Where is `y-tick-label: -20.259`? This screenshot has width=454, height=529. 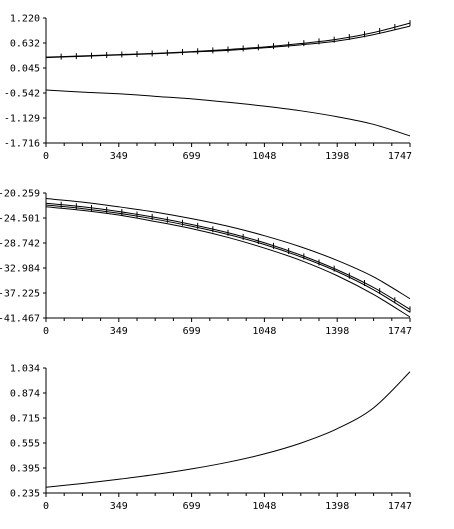 y-tick-label: -20.259 is located at coordinates (20, 194).